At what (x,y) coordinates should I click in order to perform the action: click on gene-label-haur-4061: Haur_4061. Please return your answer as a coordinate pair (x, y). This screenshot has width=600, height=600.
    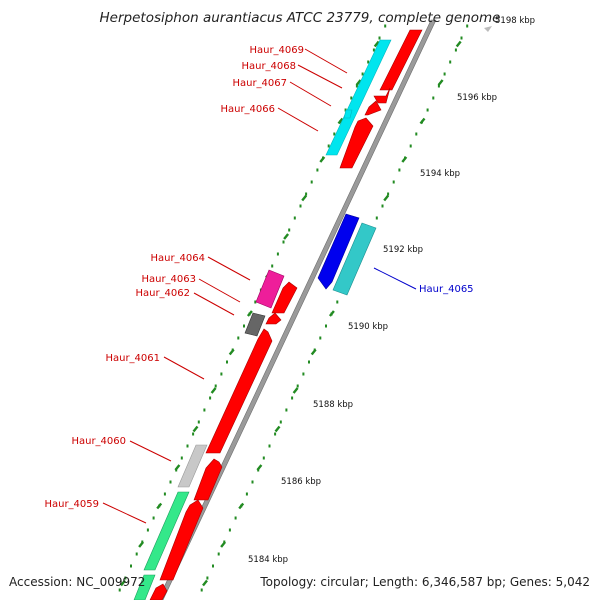
    Looking at the image, I should click on (132, 358).